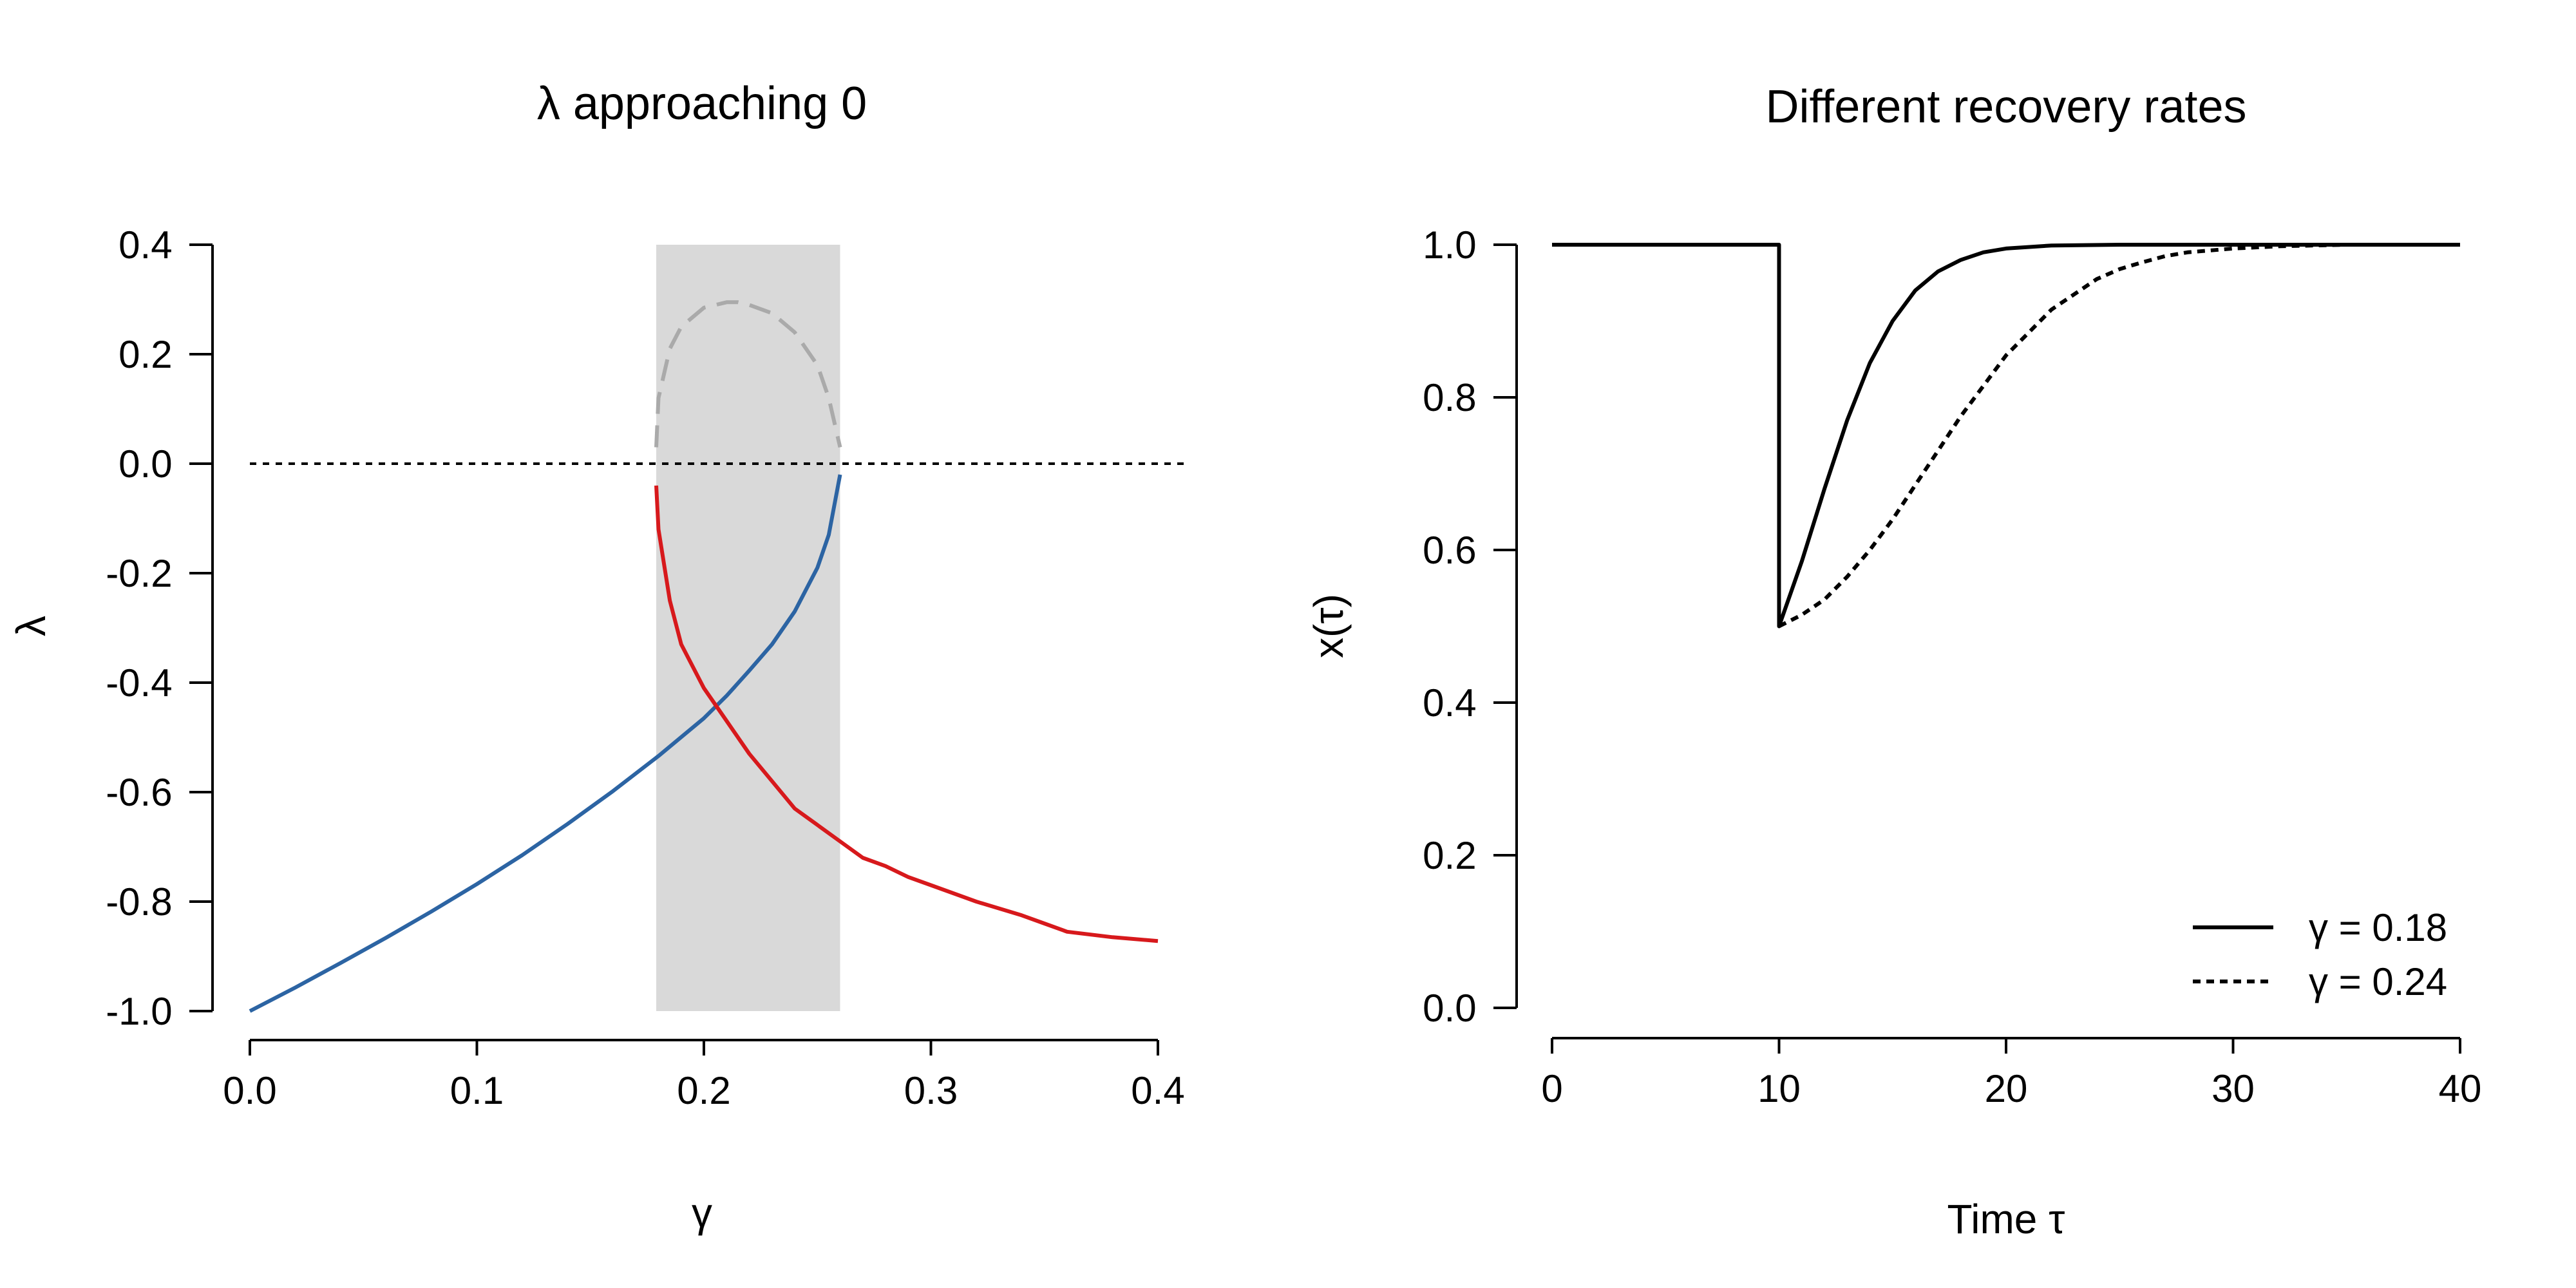 This screenshot has width=2576, height=1288. What do you see at coordinates (477, 1091) in the screenshot?
I see `x-tick-label: 0.1` at bounding box center [477, 1091].